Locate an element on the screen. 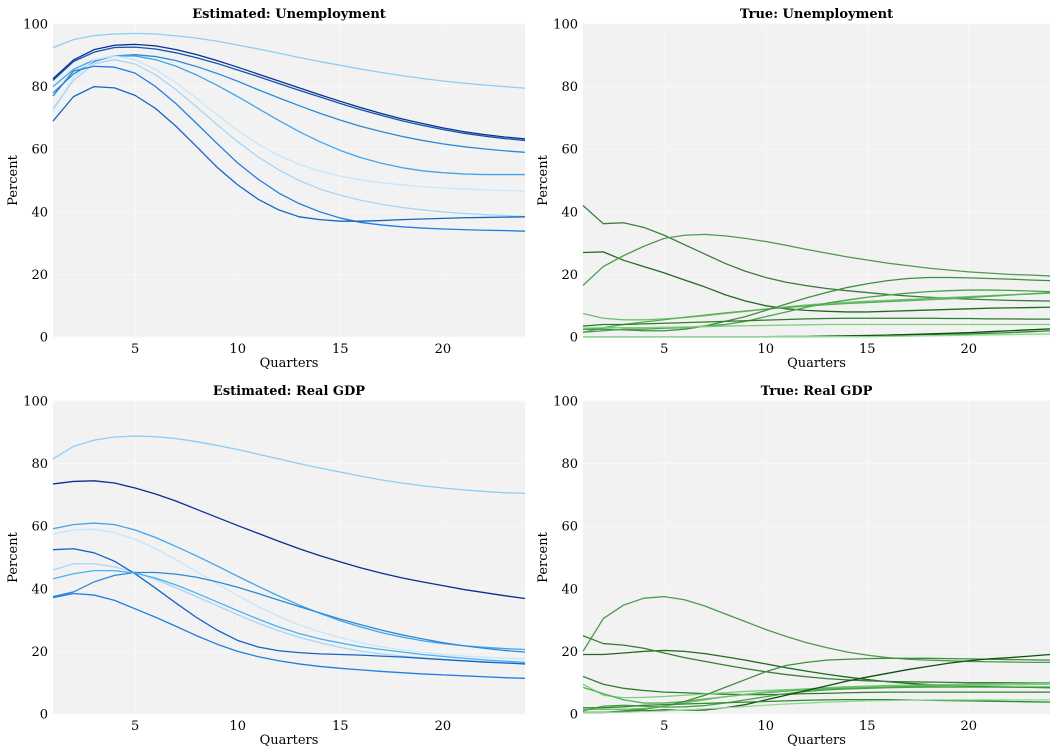 The width and height of the screenshot is (1050, 747). chart-title: Estimated: Real GDP is located at coordinates (289, 391).